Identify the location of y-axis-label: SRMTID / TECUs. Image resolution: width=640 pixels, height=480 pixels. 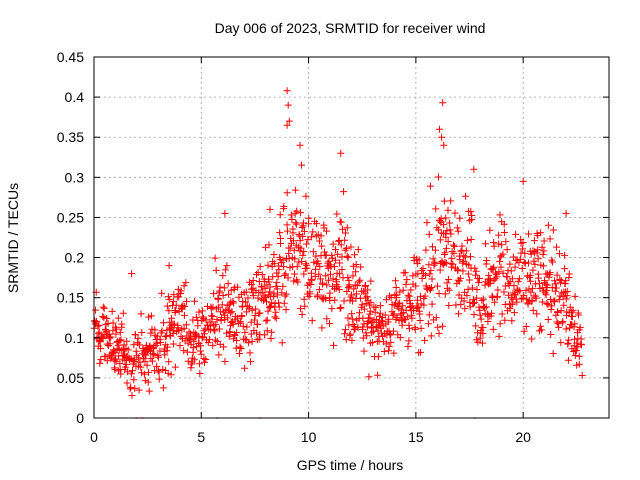
(13, 238).